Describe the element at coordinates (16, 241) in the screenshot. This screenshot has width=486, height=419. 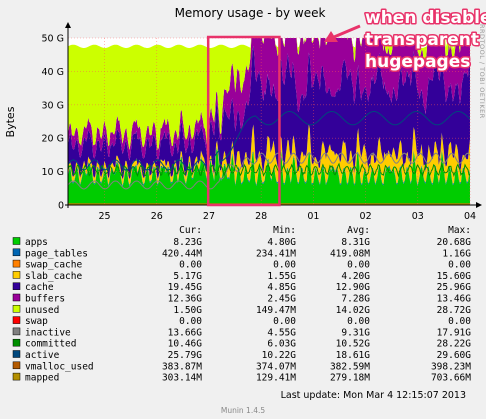
I see `legend-swatch-apps` at that location.